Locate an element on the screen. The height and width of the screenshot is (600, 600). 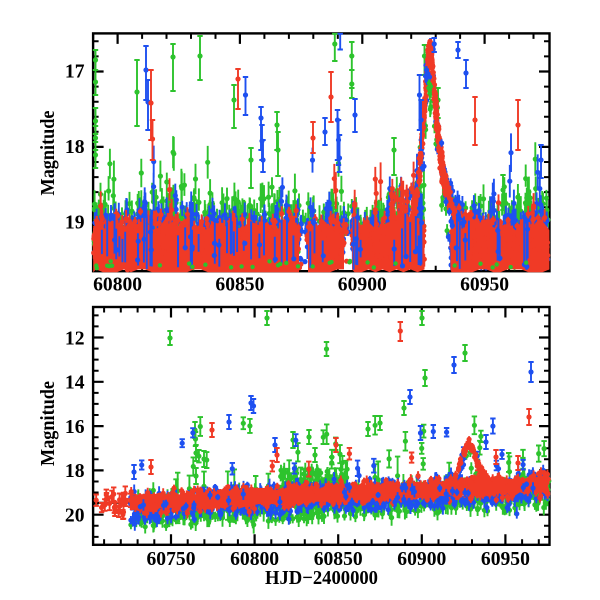
svg-text: 20 is located at coordinates (75, 516).